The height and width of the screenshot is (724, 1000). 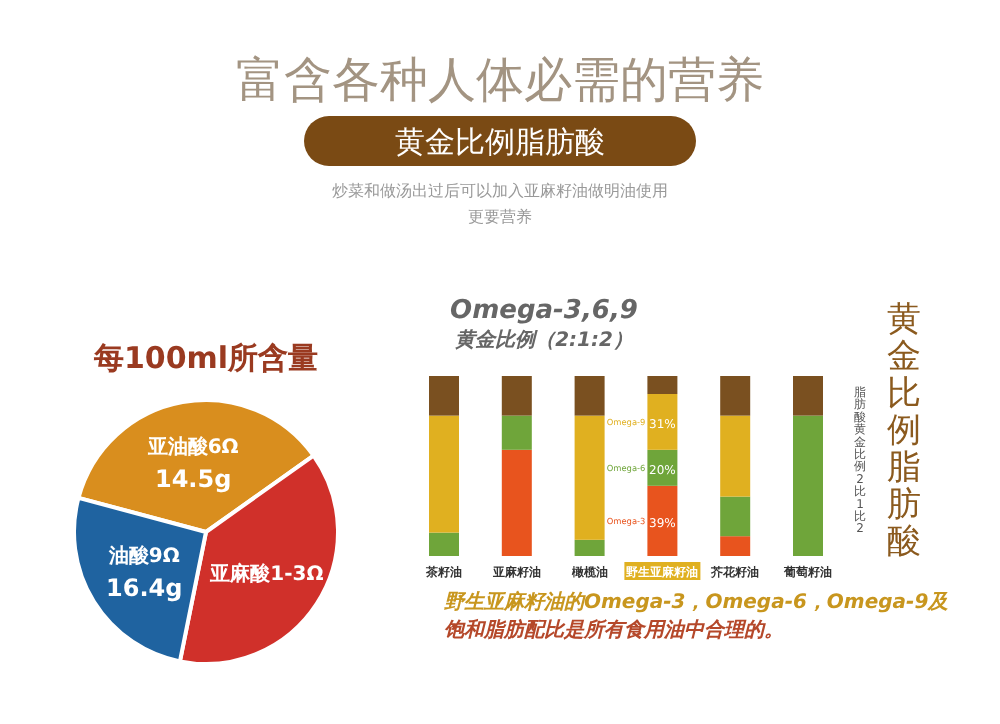 What do you see at coordinates (696, 602) in the screenshot?
I see `text: 野生亚麻籽油的Omega-3，Omega-6，Omega-9及` at bounding box center [696, 602].